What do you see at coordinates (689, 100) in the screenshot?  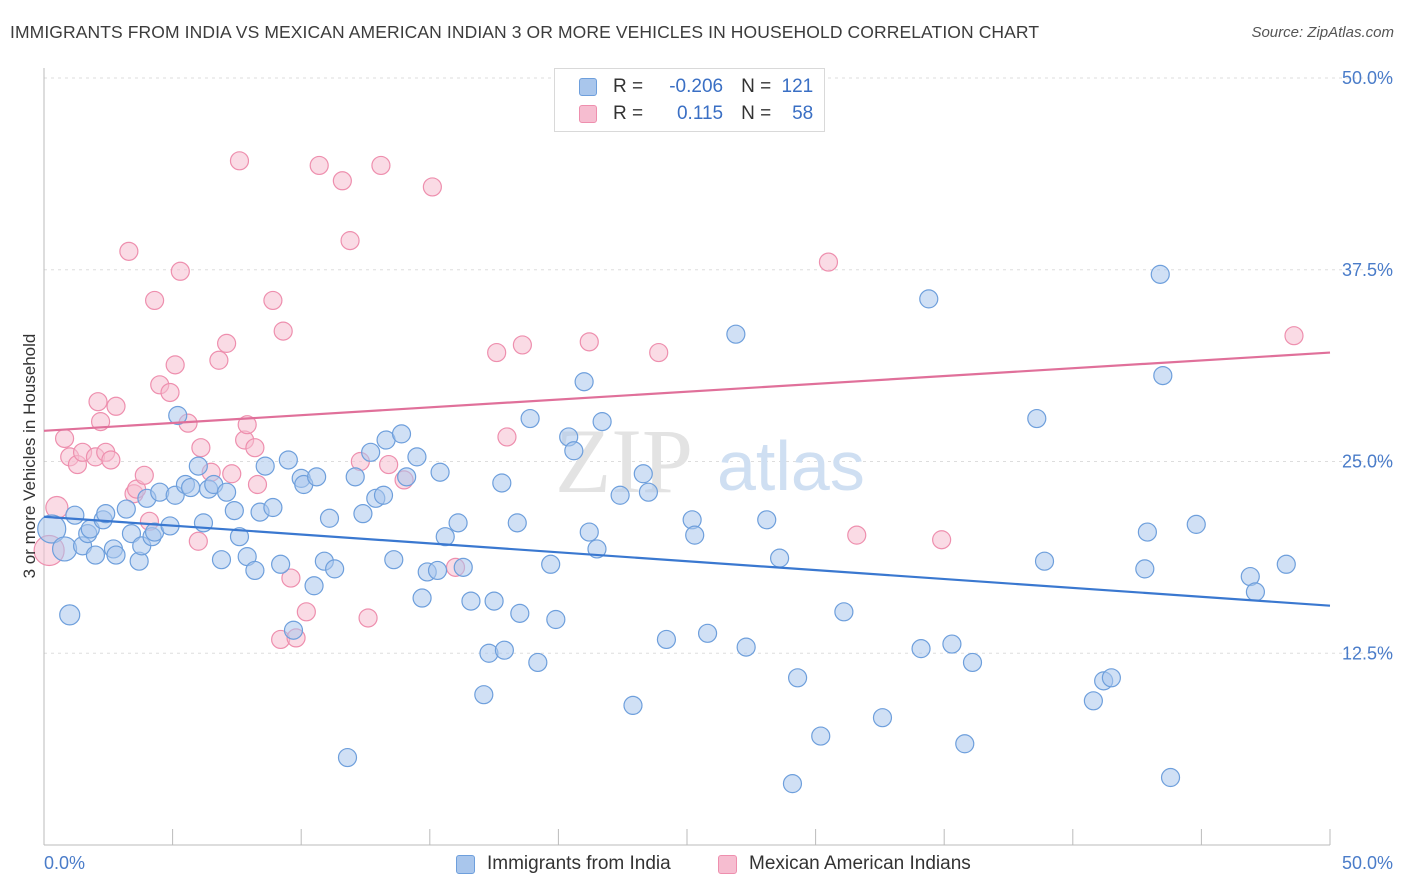 I see `stats-legend: R = -0.206 N = 121 R = 0.115 N = 58` at bounding box center [689, 100].